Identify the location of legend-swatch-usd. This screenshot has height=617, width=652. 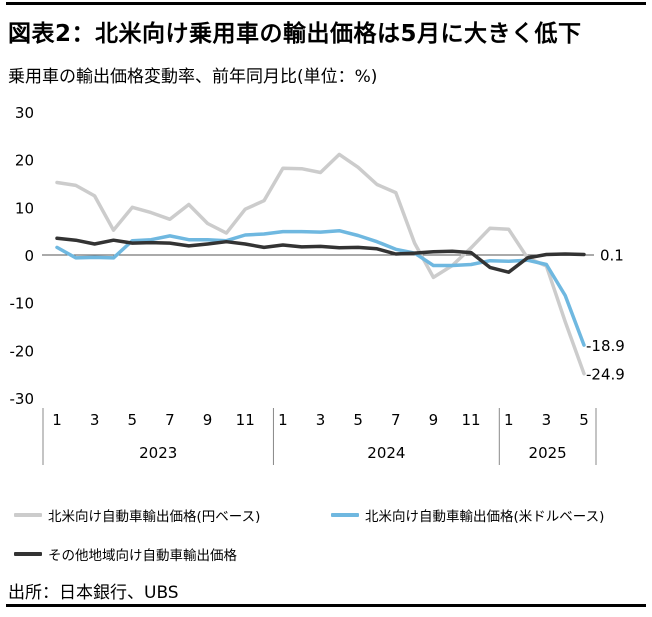
(345, 515).